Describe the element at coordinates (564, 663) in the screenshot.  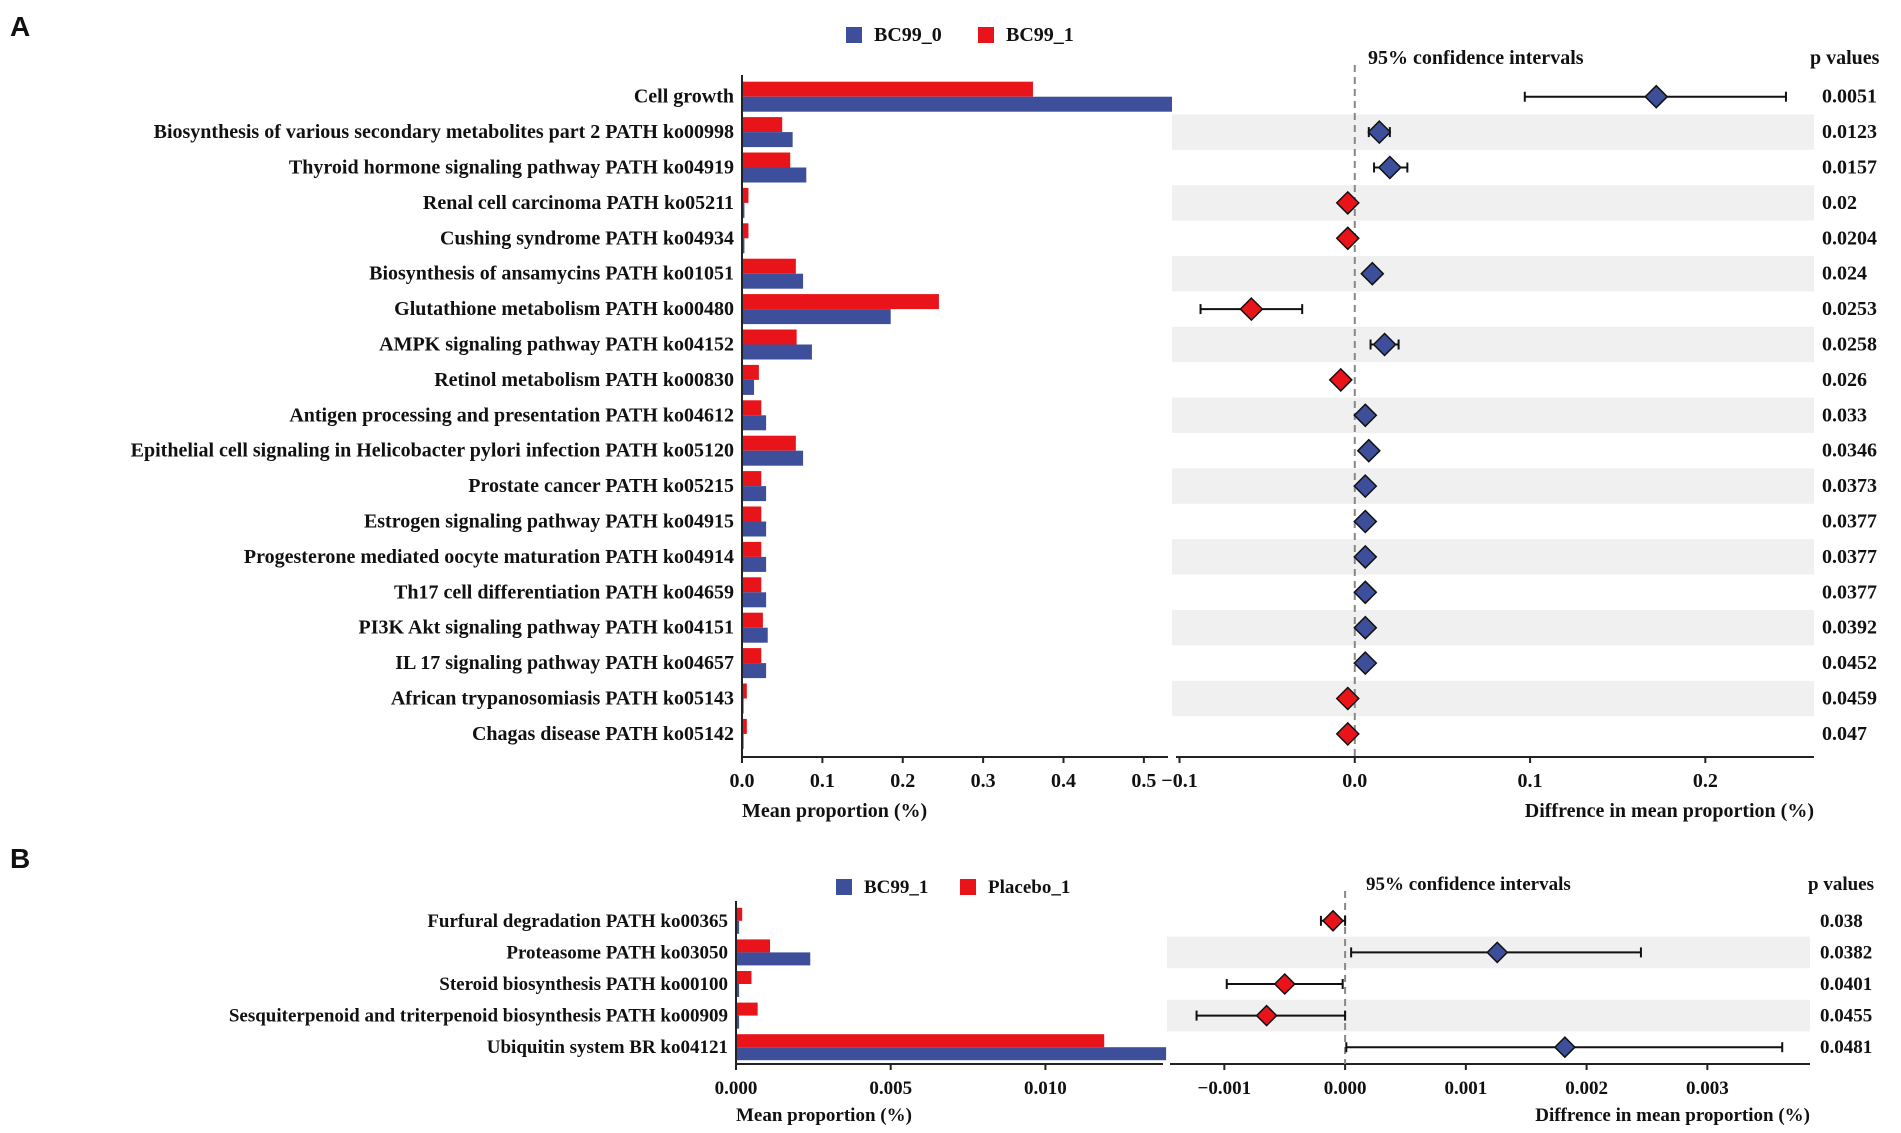
I see `category-label: IL 17 signaling pathway PATH ko04657` at that location.